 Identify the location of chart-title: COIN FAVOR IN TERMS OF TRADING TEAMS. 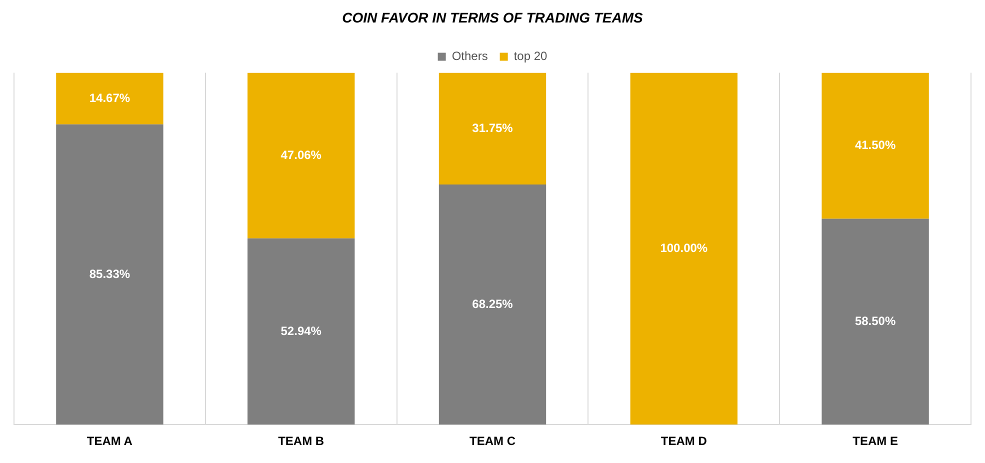
(493, 17).